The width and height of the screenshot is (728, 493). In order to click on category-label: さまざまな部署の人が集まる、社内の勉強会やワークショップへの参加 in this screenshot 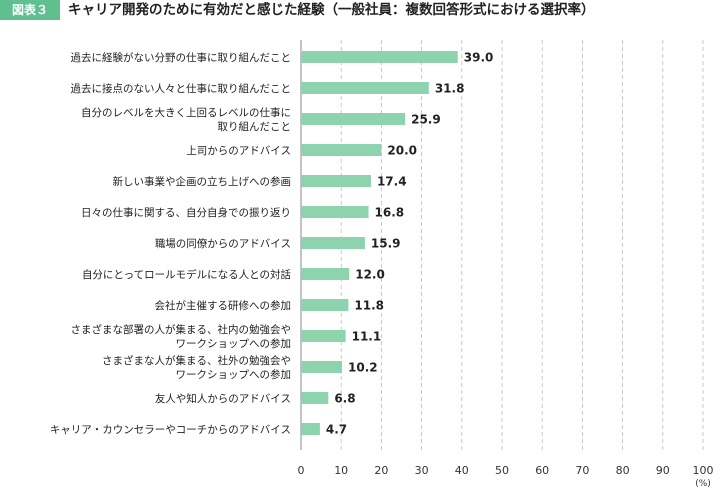, I will do `click(181, 336)`.